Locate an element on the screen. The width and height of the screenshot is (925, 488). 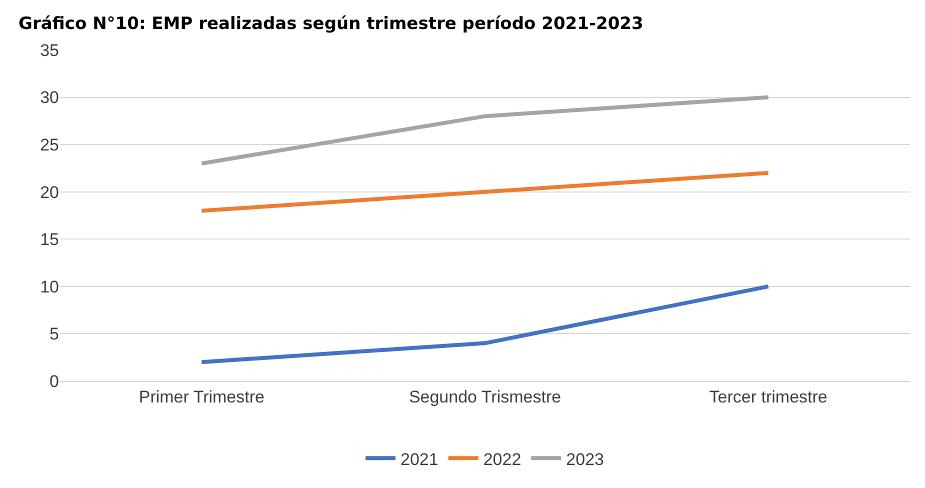
chart-title: Gráfico N°10: EMP realizadas según trimestre período 2021-2023 is located at coordinates (331, 24).